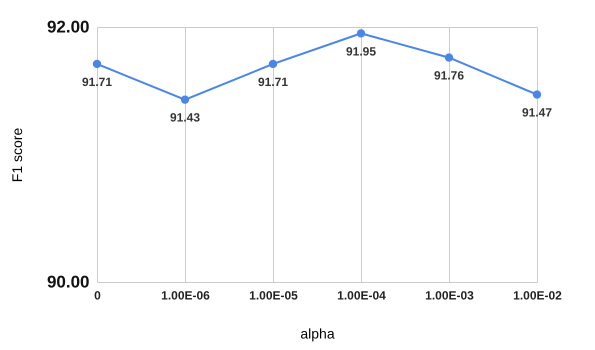 The width and height of the screenshot is (595, 350). I want to click on data-label: 91.47, so click(537, 113).